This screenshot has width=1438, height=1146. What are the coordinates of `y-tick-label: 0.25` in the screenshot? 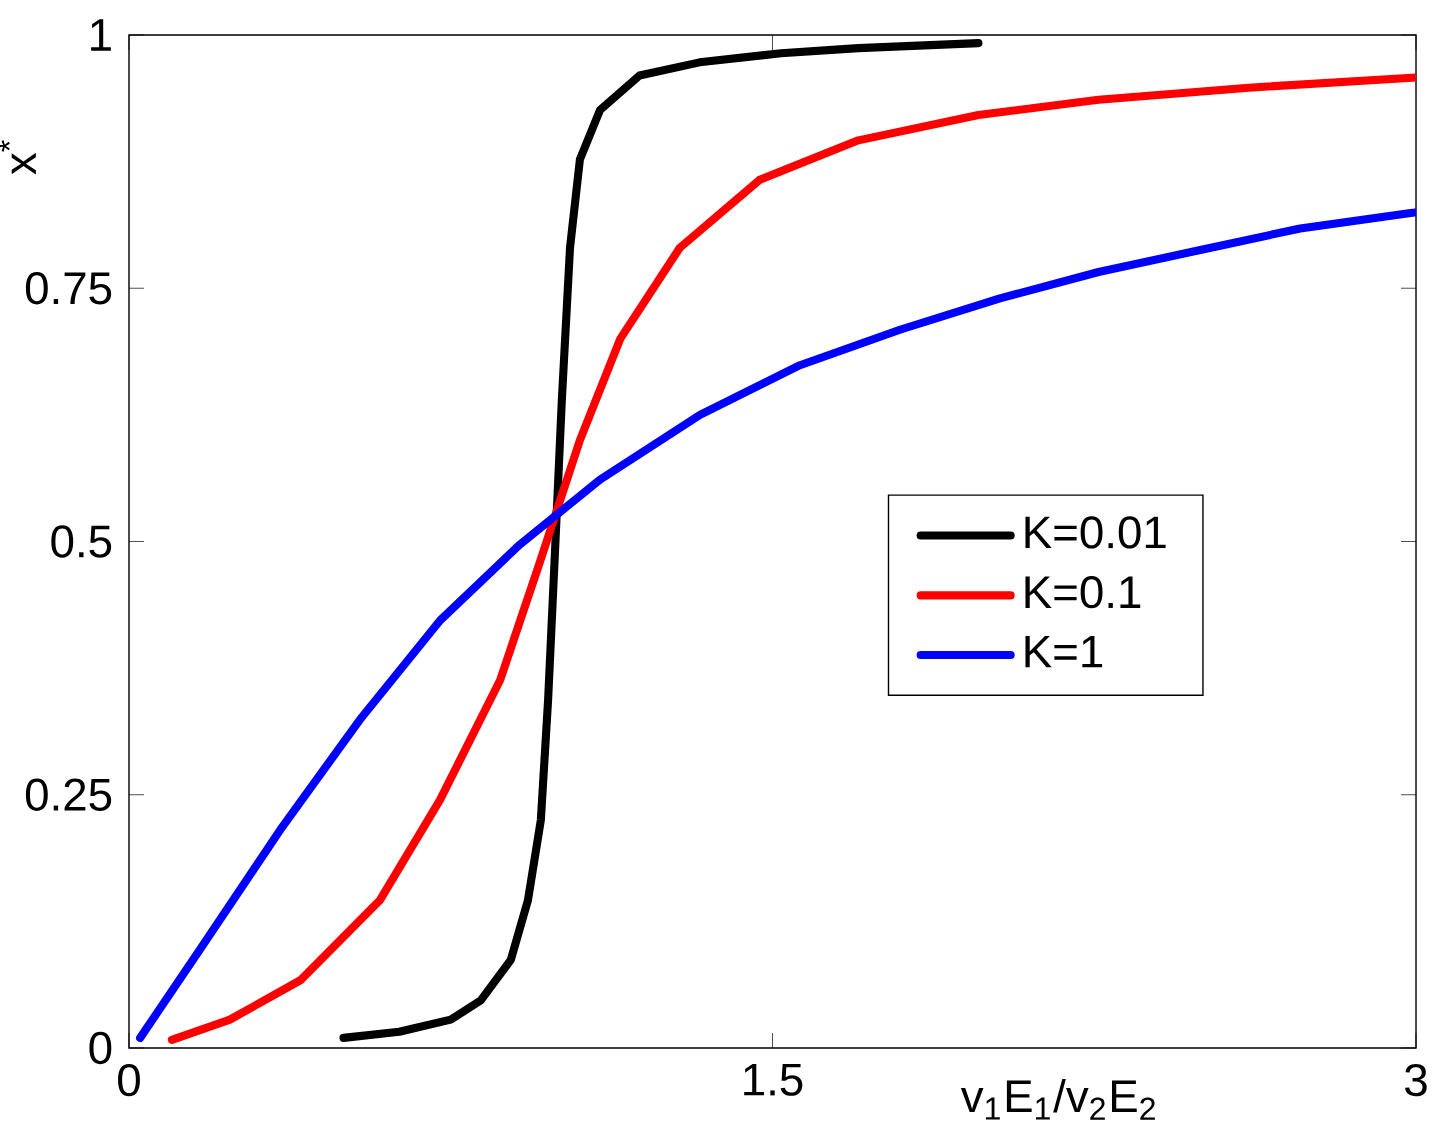 It's located at (68, 794).